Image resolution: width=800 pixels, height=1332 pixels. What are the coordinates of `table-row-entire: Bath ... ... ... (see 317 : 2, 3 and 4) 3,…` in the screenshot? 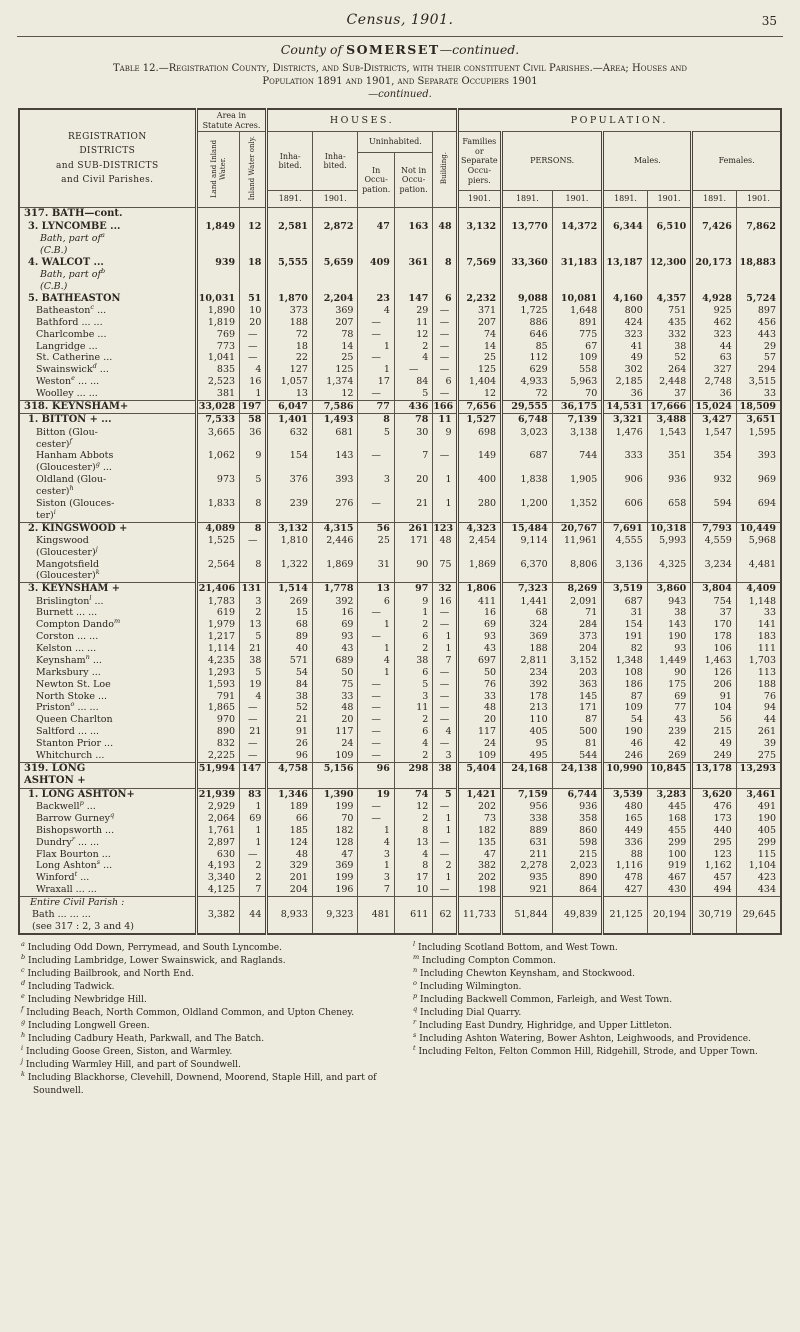 It's located at (399, 921).